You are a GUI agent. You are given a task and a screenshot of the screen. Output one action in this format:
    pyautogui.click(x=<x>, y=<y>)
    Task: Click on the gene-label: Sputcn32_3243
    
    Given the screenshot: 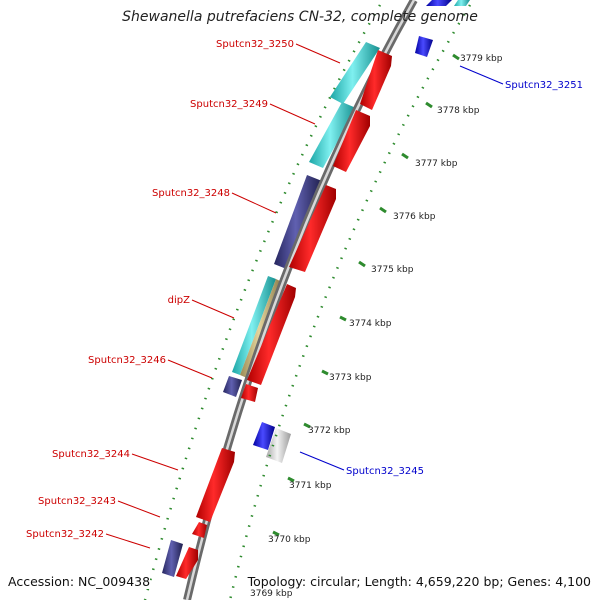 What is the action you would take?
    pyautogui.click(x=77, y=501)
    